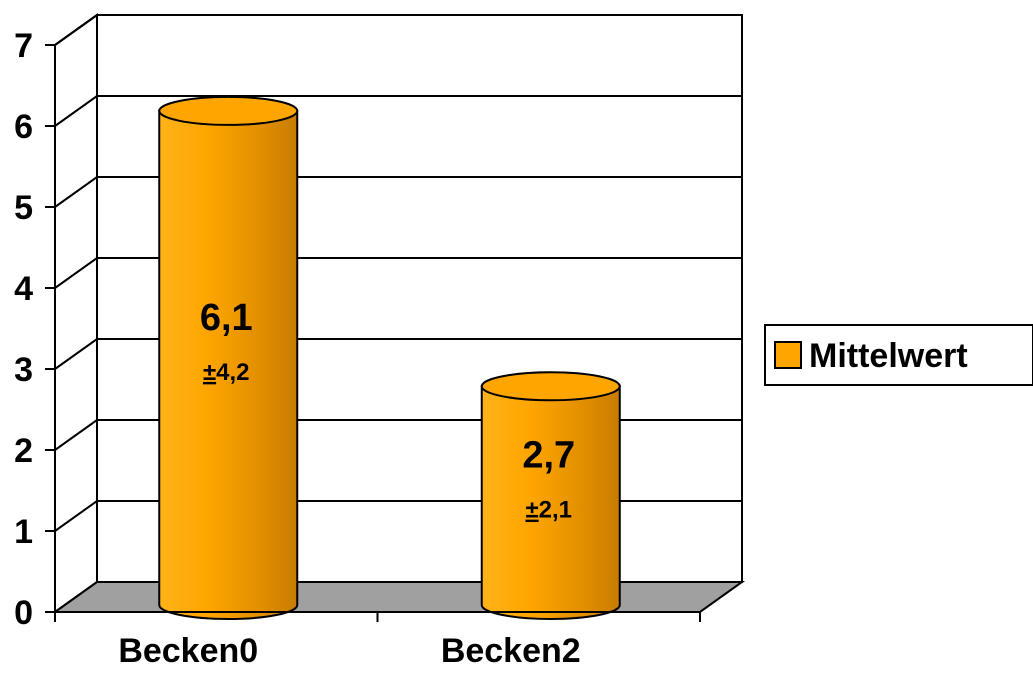 This screenshot has width=1033, height=676. What do you see at coordinates (23, 532) in the screenshot?
I see `y-tick-label: 1` at bounding box center [23, 532].